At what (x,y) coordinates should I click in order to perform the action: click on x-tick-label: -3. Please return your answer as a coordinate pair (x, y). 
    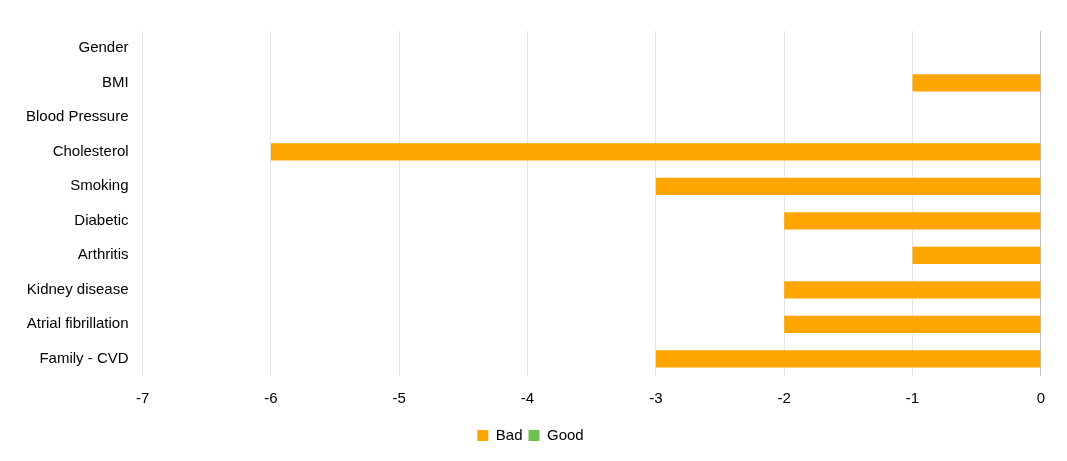
    Looking at the image, I should click on (656, 398).